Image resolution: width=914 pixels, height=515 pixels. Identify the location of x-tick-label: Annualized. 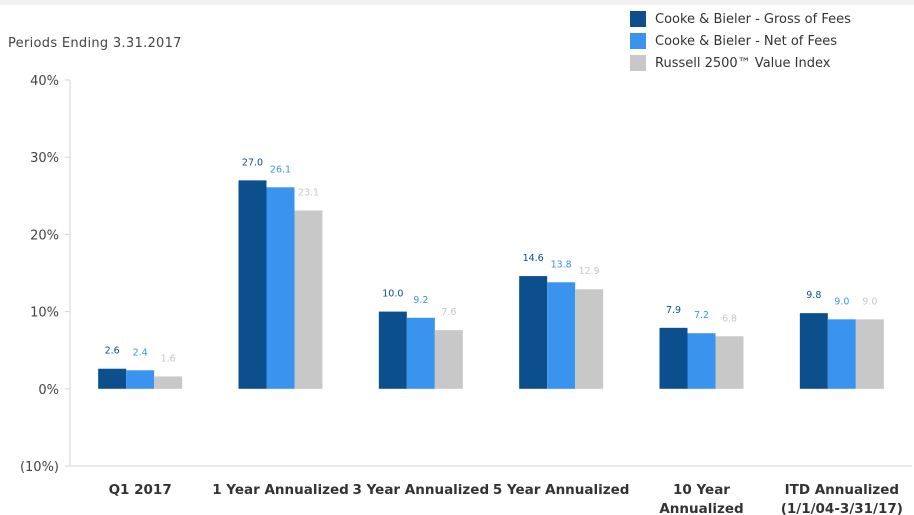
(701, 508).